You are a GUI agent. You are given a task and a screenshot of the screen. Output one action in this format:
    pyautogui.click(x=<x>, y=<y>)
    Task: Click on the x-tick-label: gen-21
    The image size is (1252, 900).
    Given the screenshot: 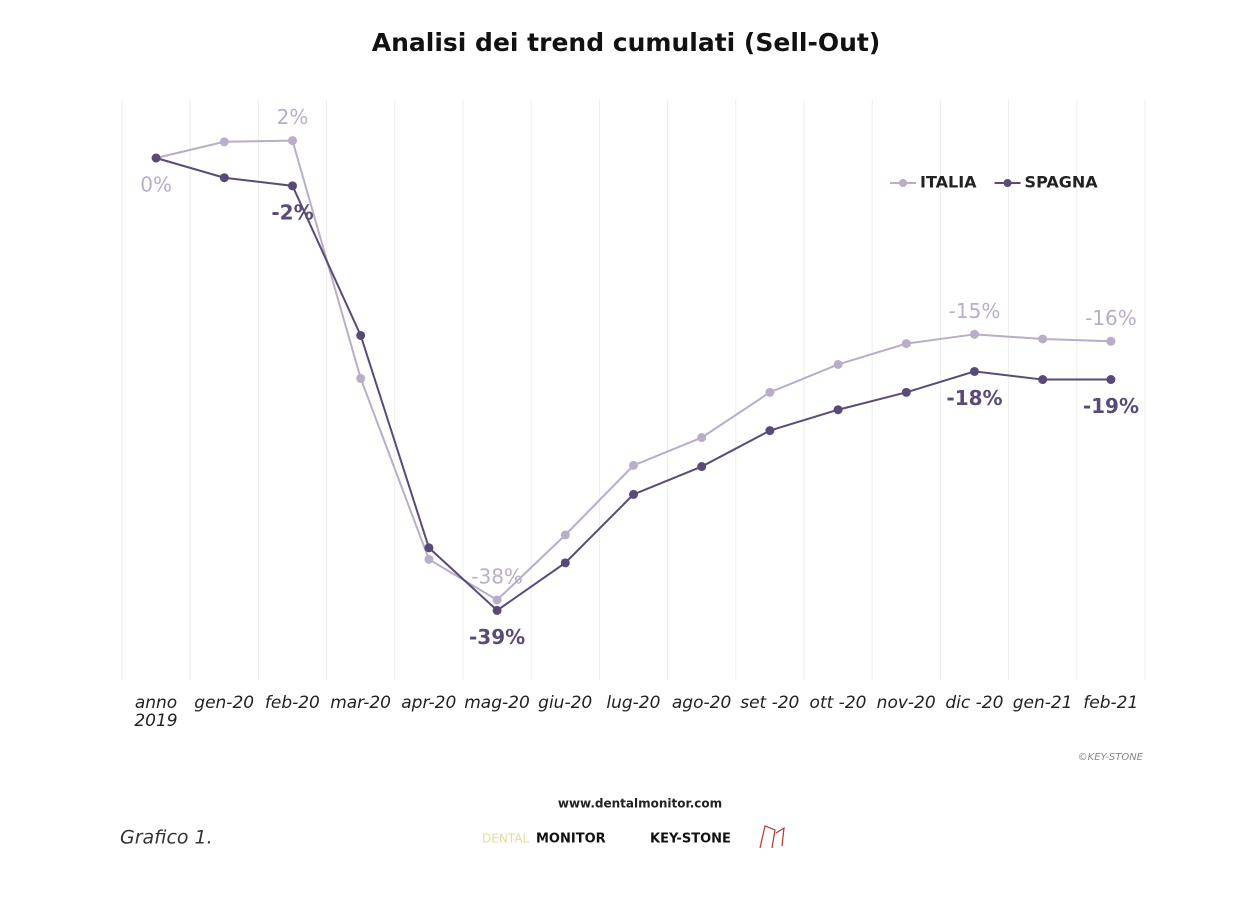 What is the action you would take?
    pyautogui.click(x=1042, y=703)
    